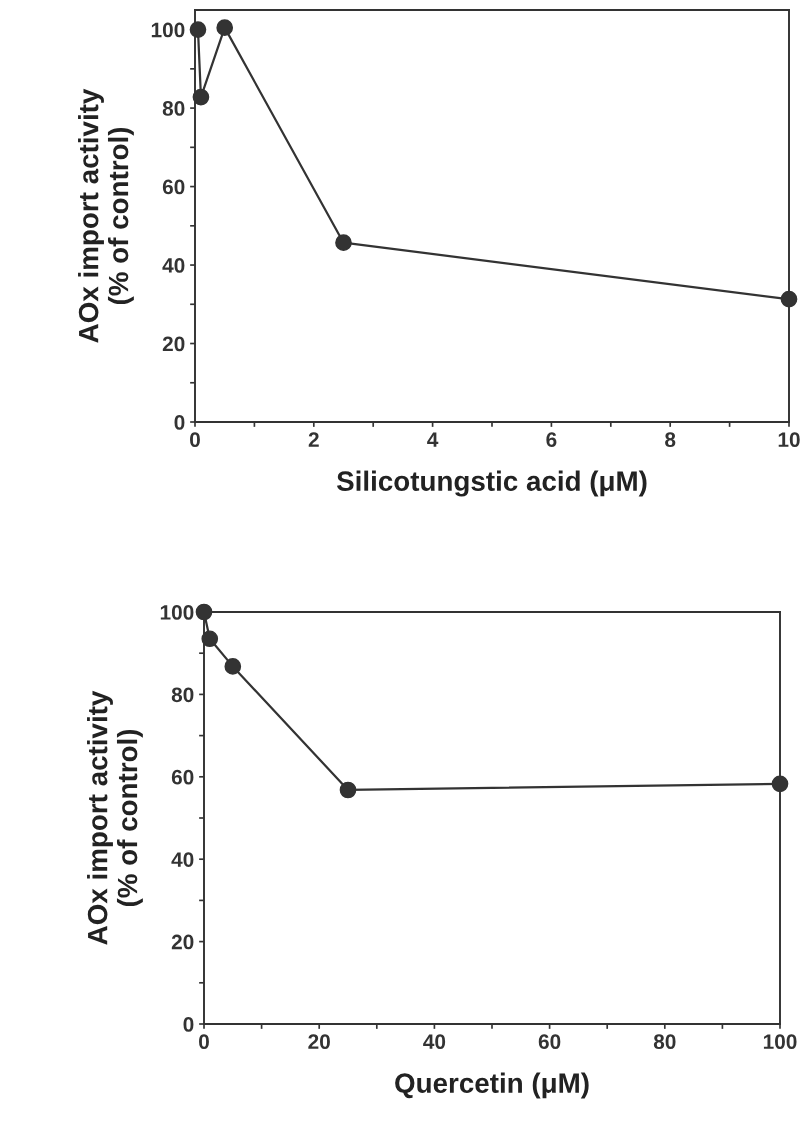 The width and height of the screenshot is (802, 1142). What do you see at coordinates (433, 439) in the screenshot?
I see `x-tick-label: 4` at bounding box center [433, 439].